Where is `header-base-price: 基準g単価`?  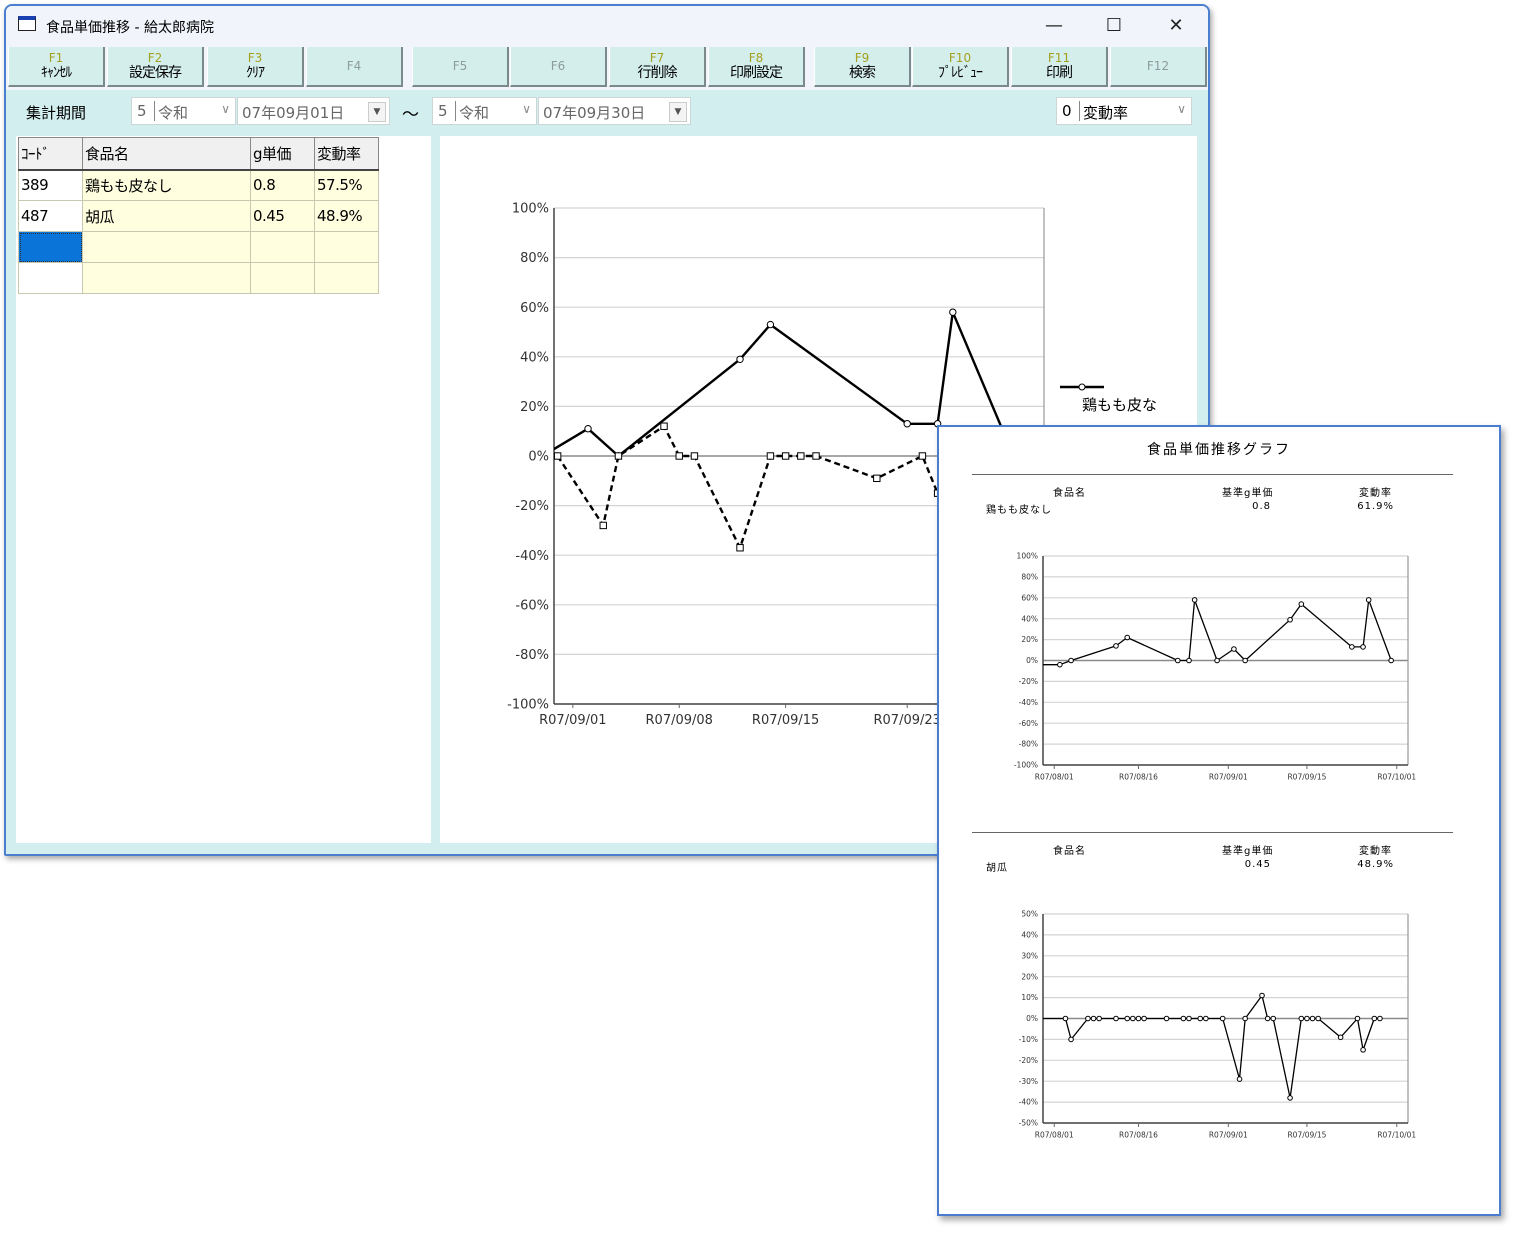
header-base-price: 基準g単価 is located at coordinates (1248, 851).